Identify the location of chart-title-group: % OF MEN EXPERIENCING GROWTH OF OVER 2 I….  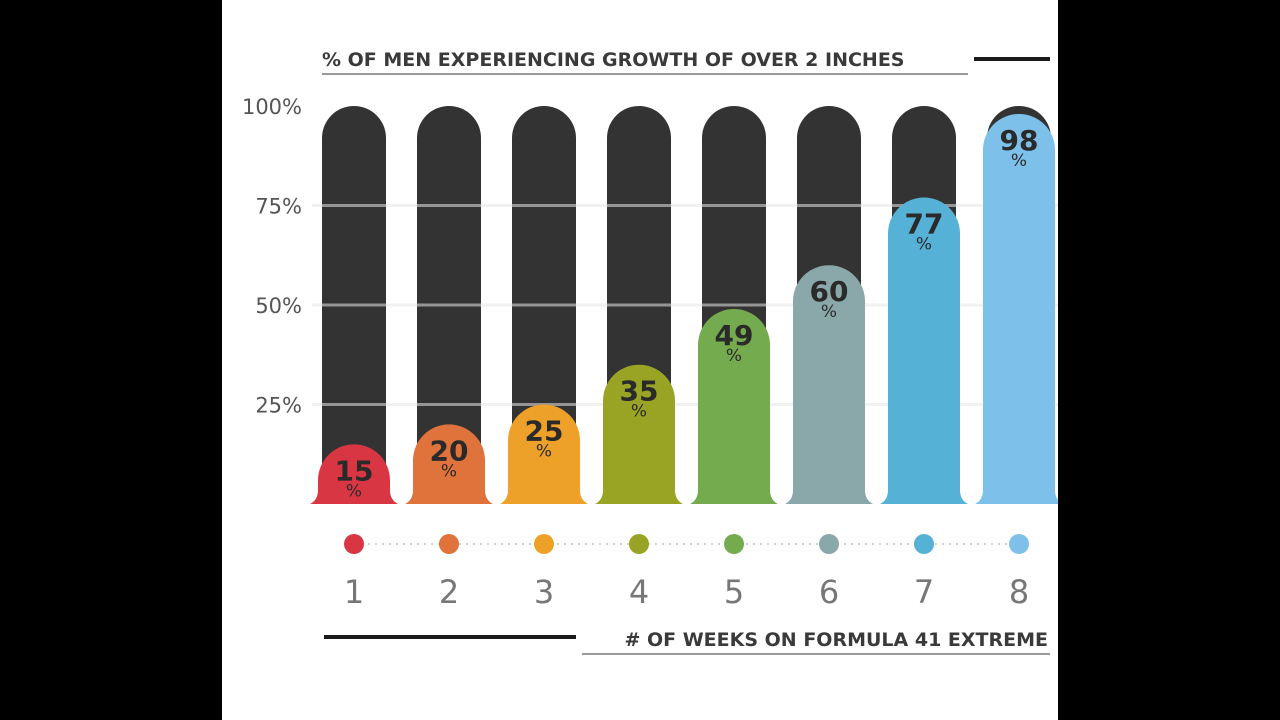
(686, 62).